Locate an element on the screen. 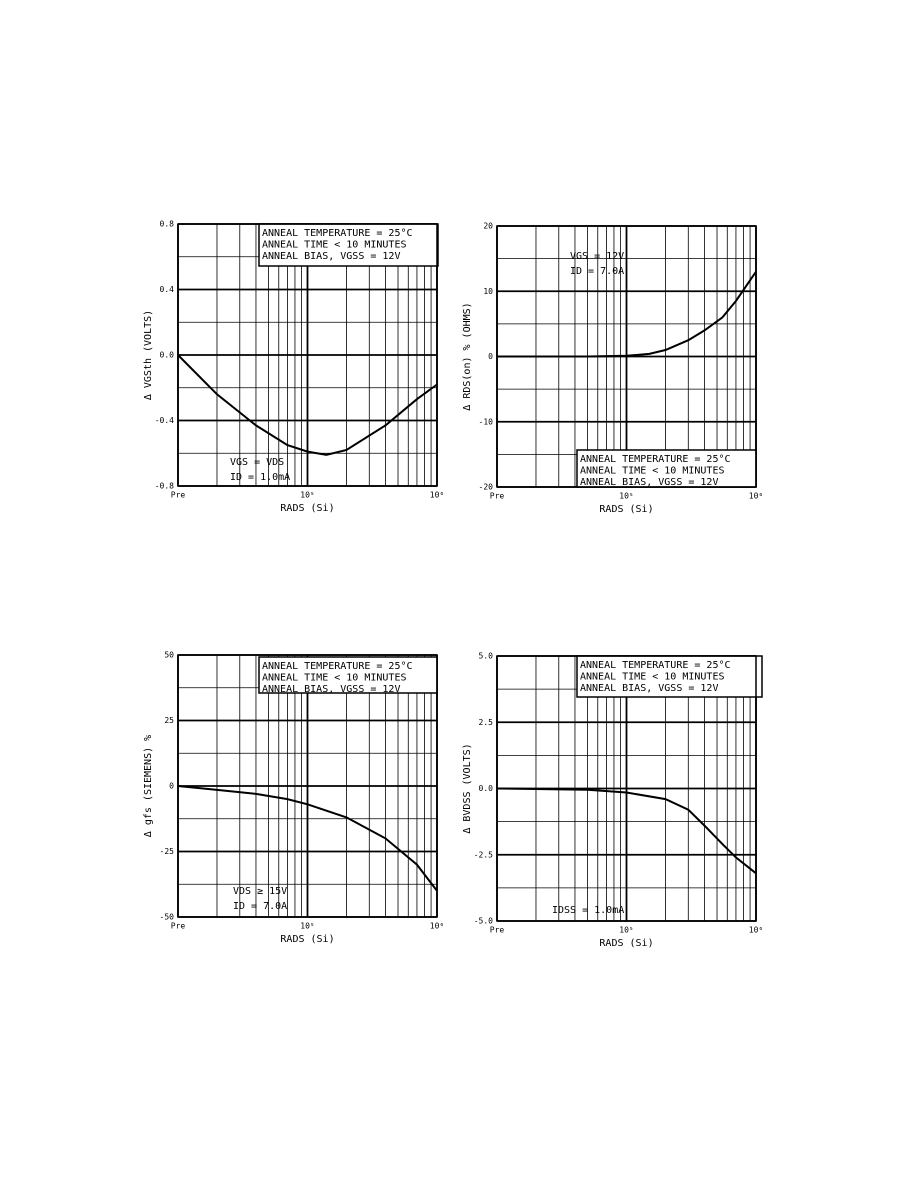 Image resolution: width=918 pixels, height=1188 pixels. y-axis-label: Δ BVDSS (VOLTS) is located at coordinates (467, 788).